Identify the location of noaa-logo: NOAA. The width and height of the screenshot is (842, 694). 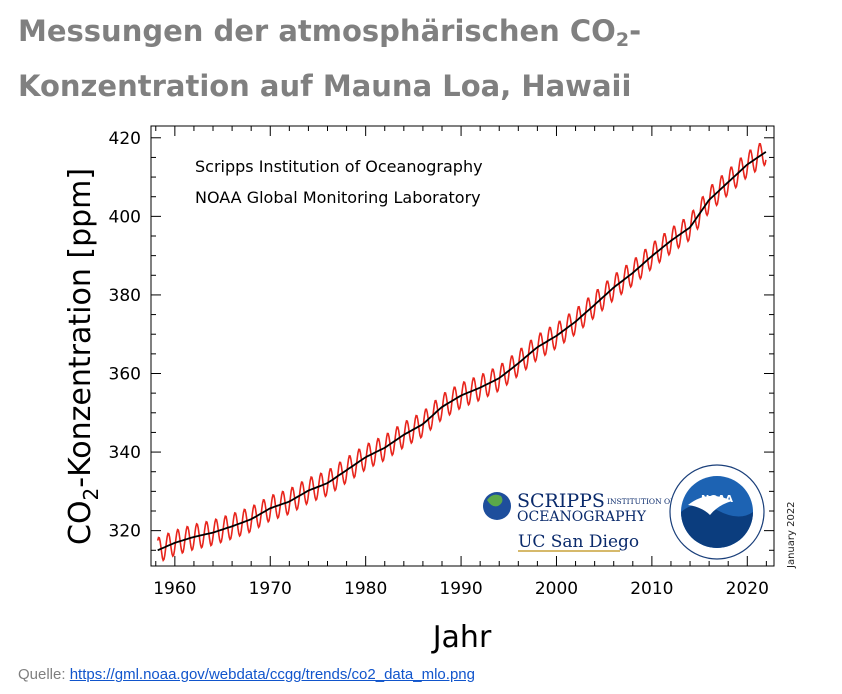
(717, 512).